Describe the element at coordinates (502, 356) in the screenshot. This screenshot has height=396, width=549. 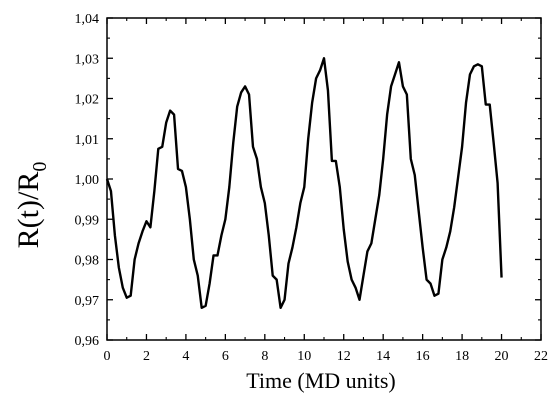
I see `x-tick-label: 20` at that location.